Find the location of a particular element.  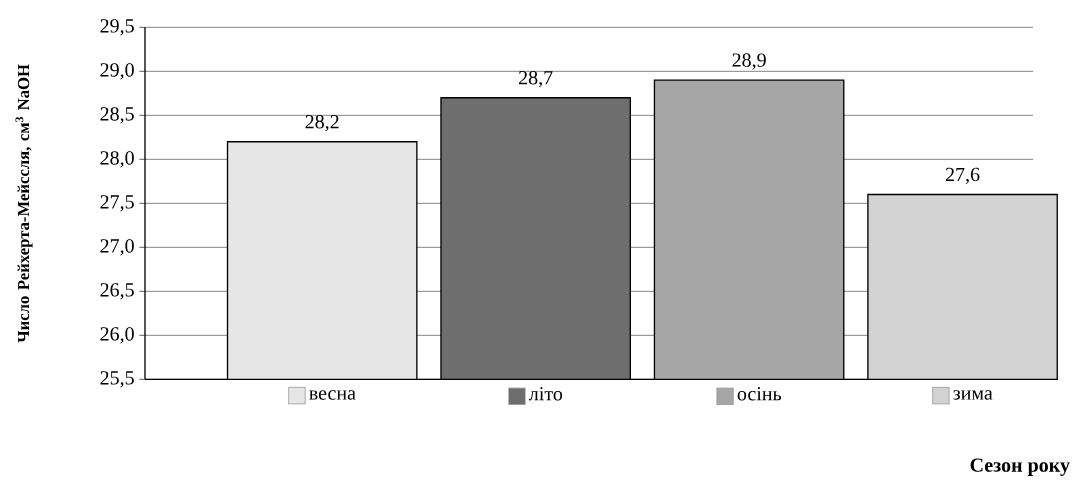

y-tick-label: 25,5 is located at coordinates (117, 379).